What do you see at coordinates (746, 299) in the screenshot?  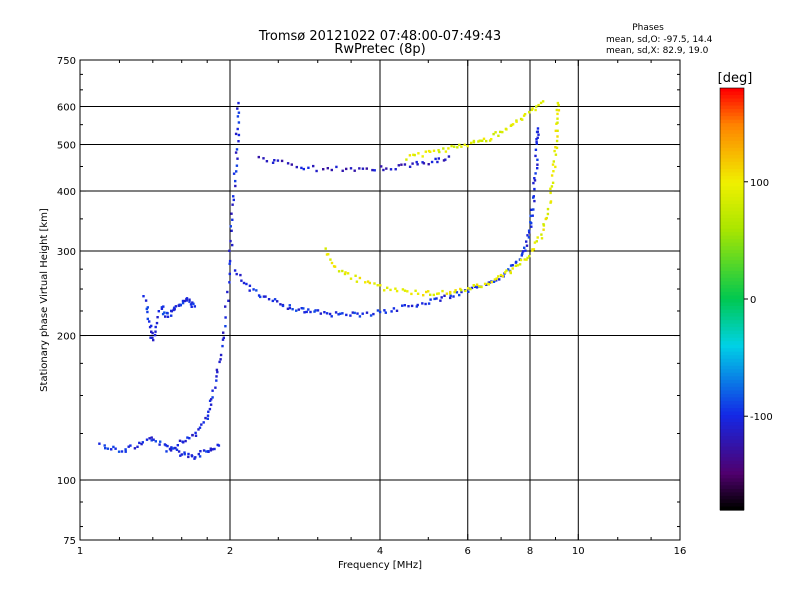 I see `colorbar: 100 0 -100` at bounding box center [746, 299].